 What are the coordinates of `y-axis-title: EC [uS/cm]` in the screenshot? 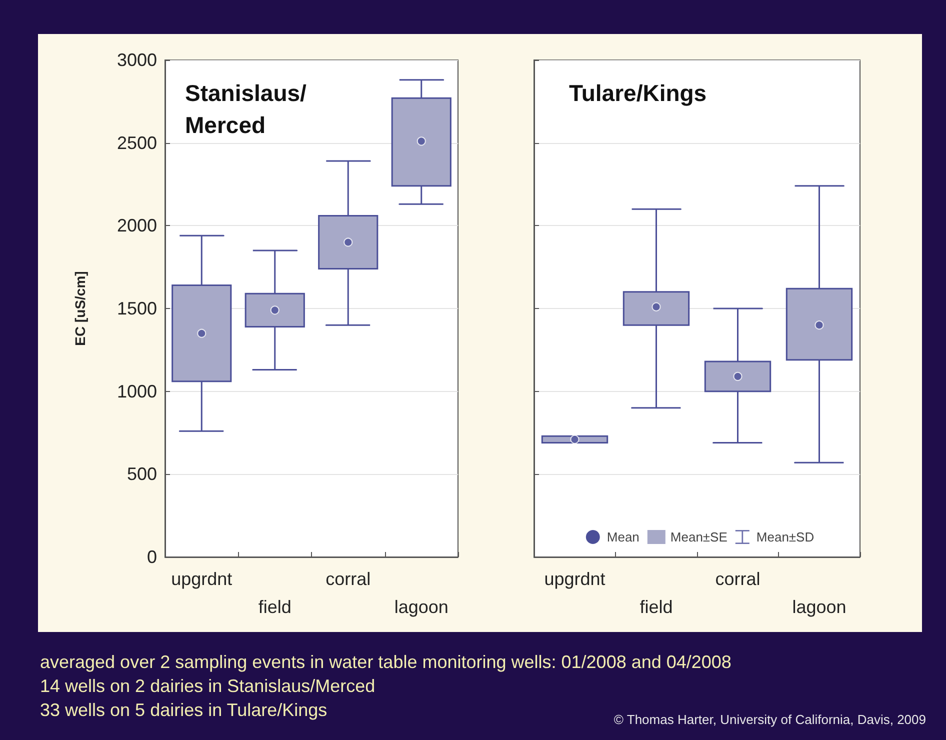 It's located at (80, 308).